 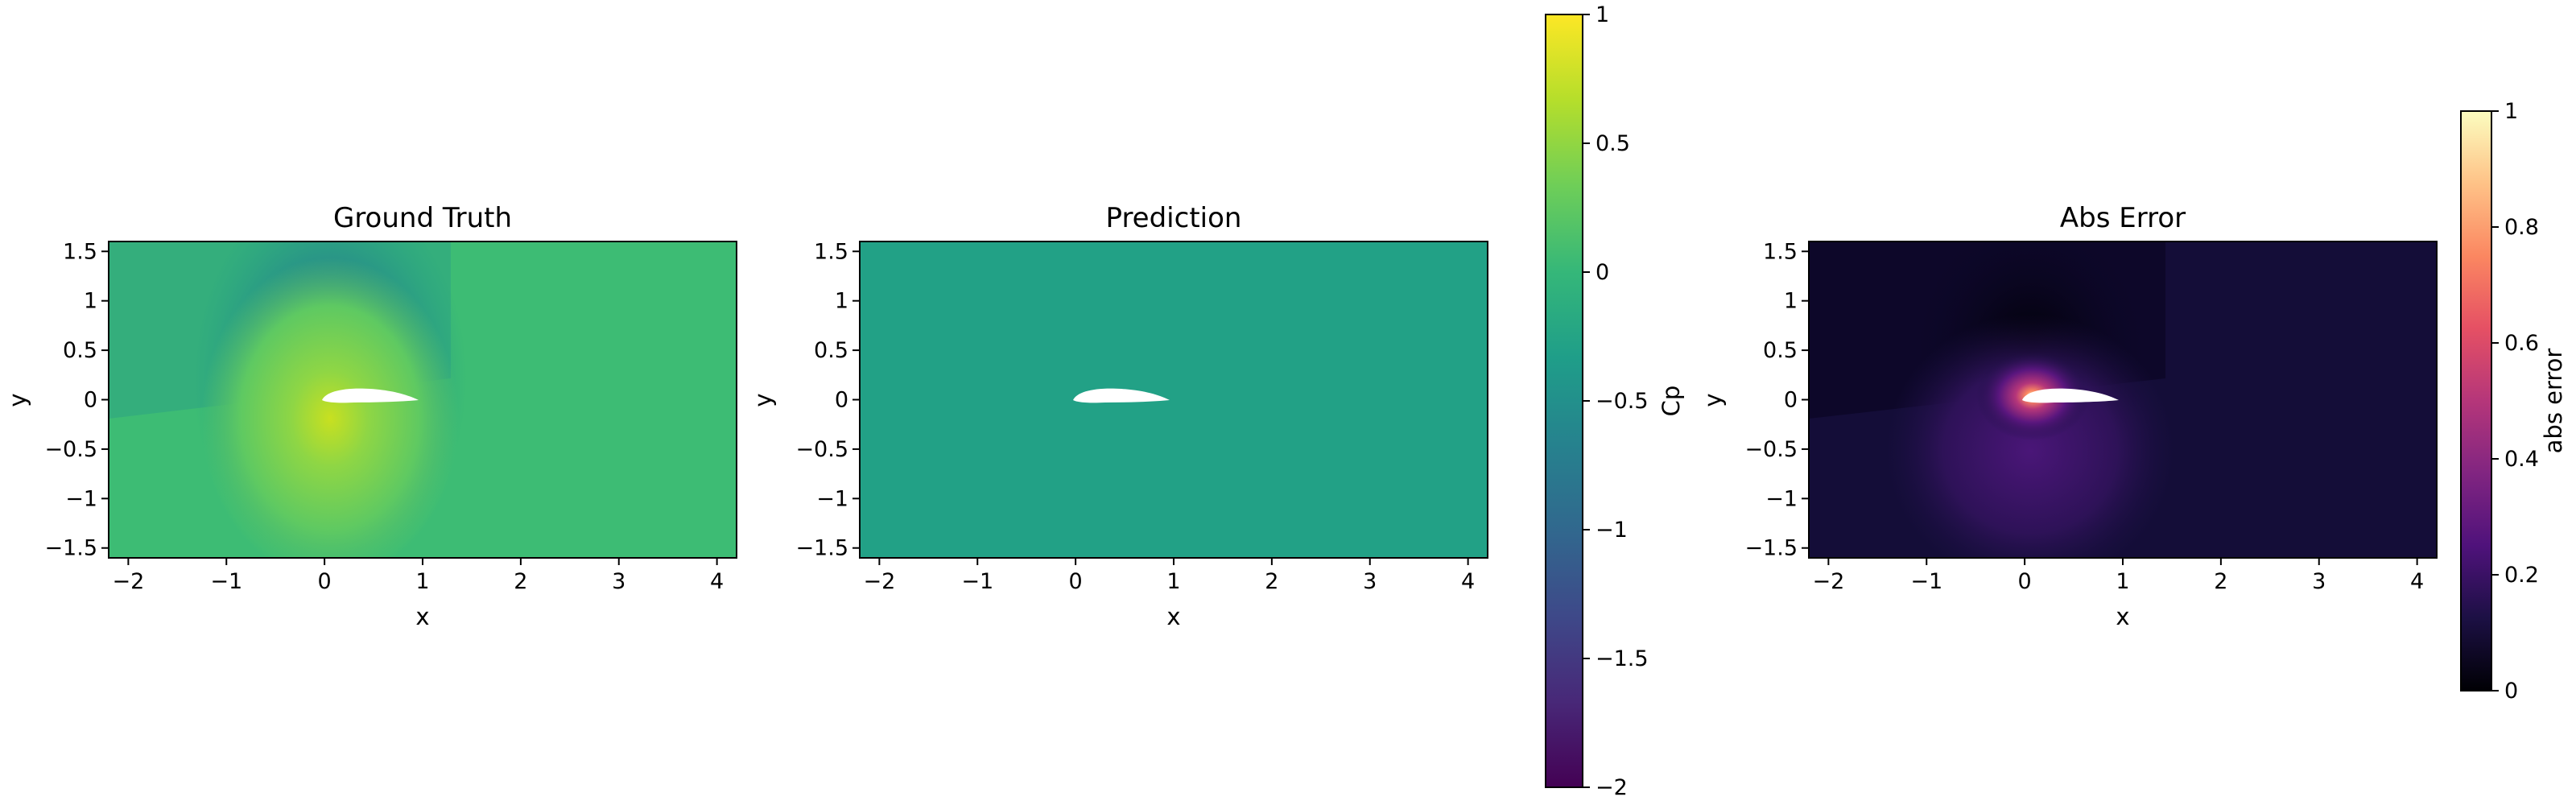 What do you see at coordinates (422, 581) in the screenshot?
I see `ground-truth-xtick-label: 1` at bounding box center [422, 581].